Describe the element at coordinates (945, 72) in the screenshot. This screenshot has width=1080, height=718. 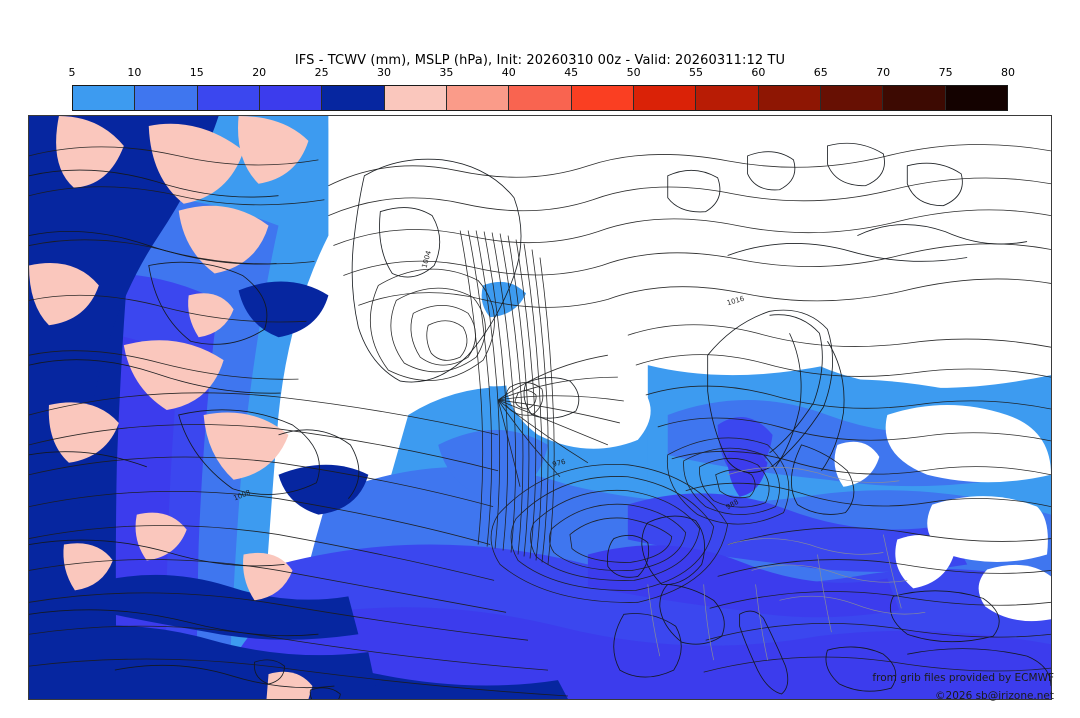
I see `colorbar-tick-75: 75` at that location.